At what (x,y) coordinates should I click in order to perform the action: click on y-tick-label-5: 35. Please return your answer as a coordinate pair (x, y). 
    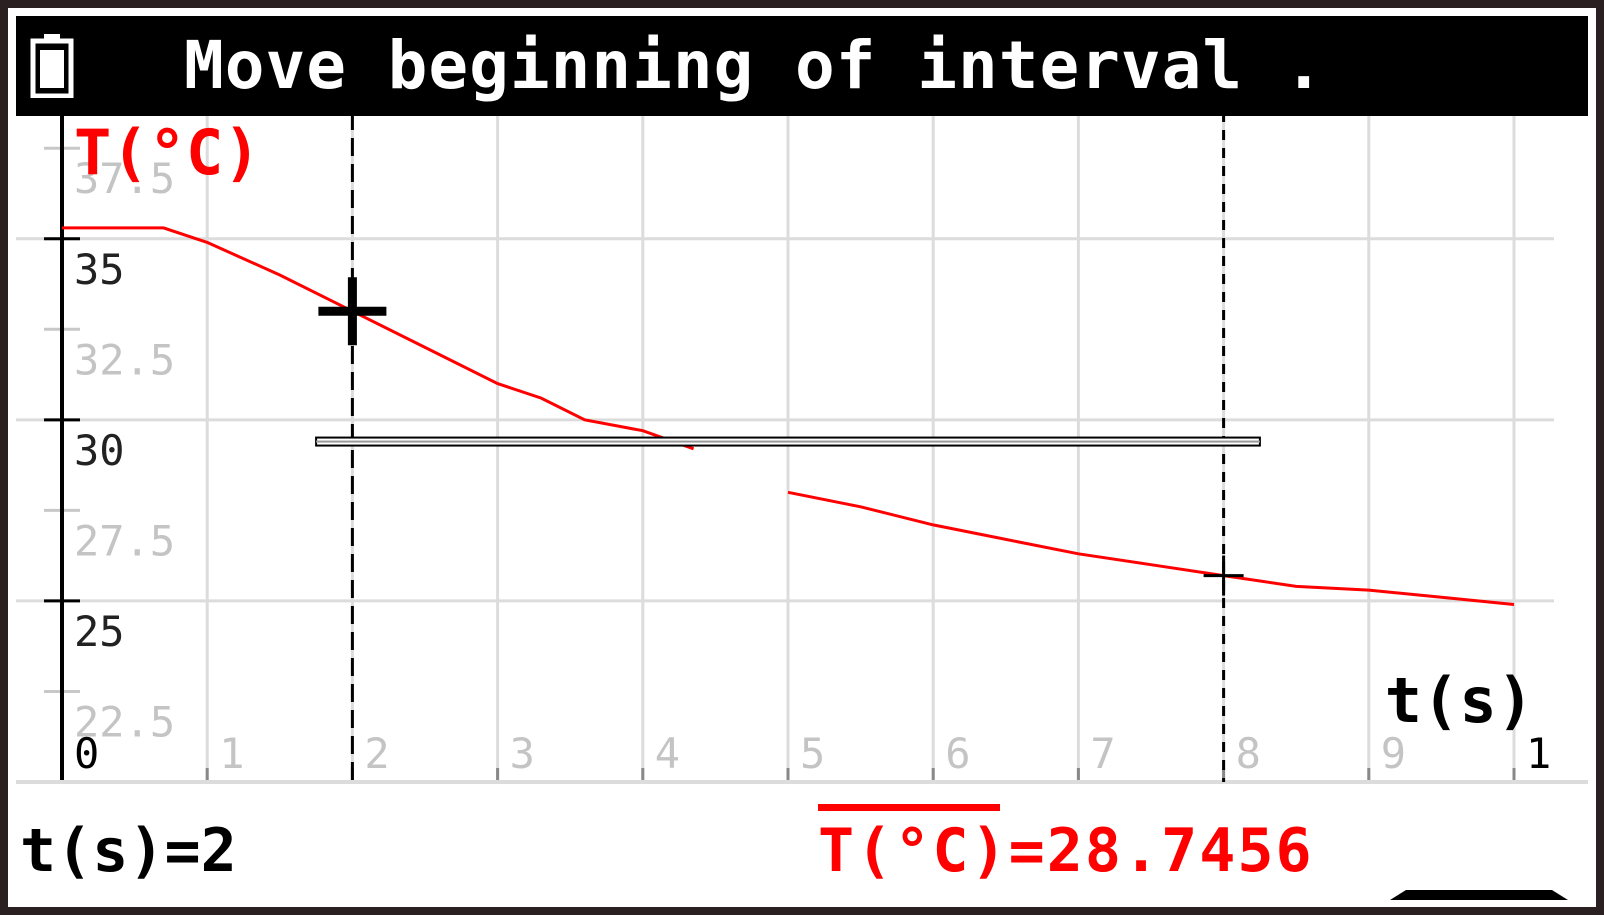
    Looking at the image, I should click on (99, 269).